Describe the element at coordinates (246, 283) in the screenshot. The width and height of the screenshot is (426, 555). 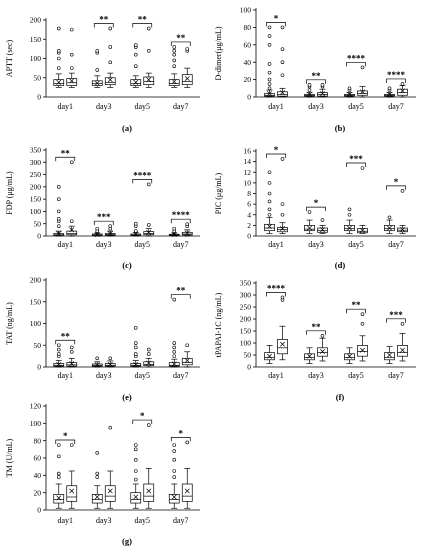
I see `y-tick-label: 350` at that location.